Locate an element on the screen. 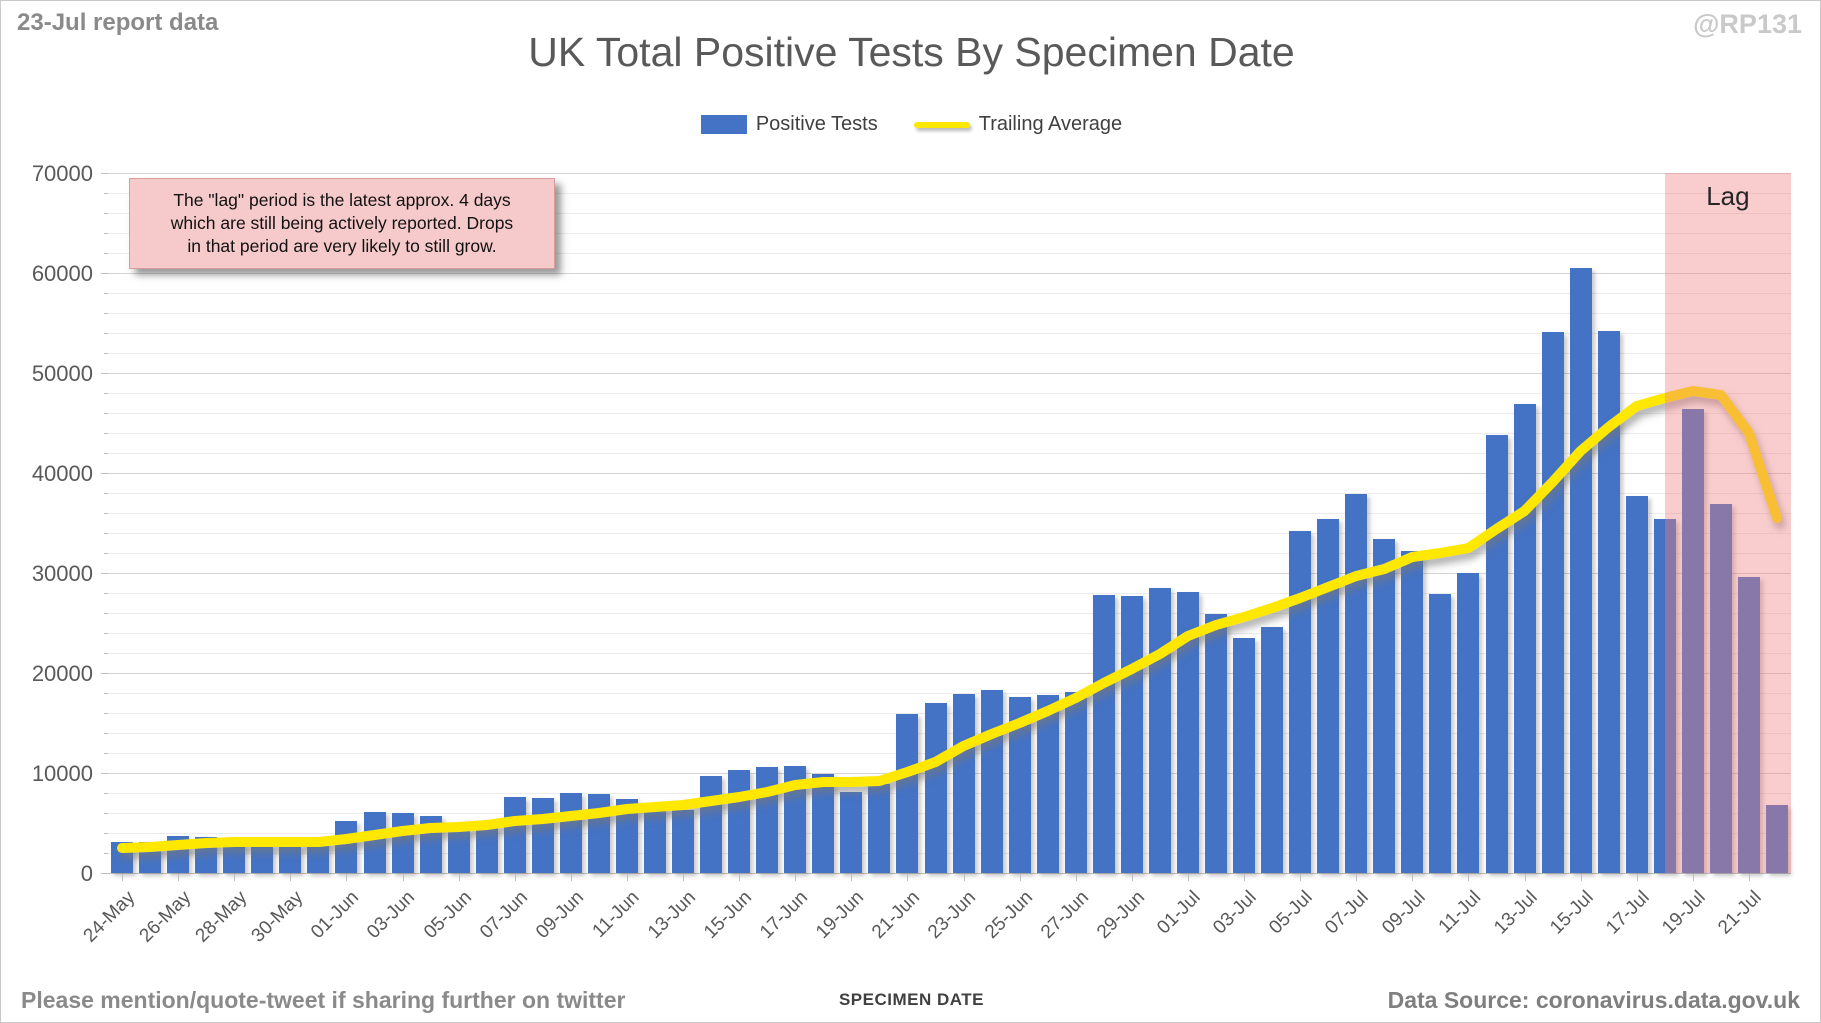 This screenshot has width=1821, height=1023. bar-16-Jul is located at coordinates (1608, 602).